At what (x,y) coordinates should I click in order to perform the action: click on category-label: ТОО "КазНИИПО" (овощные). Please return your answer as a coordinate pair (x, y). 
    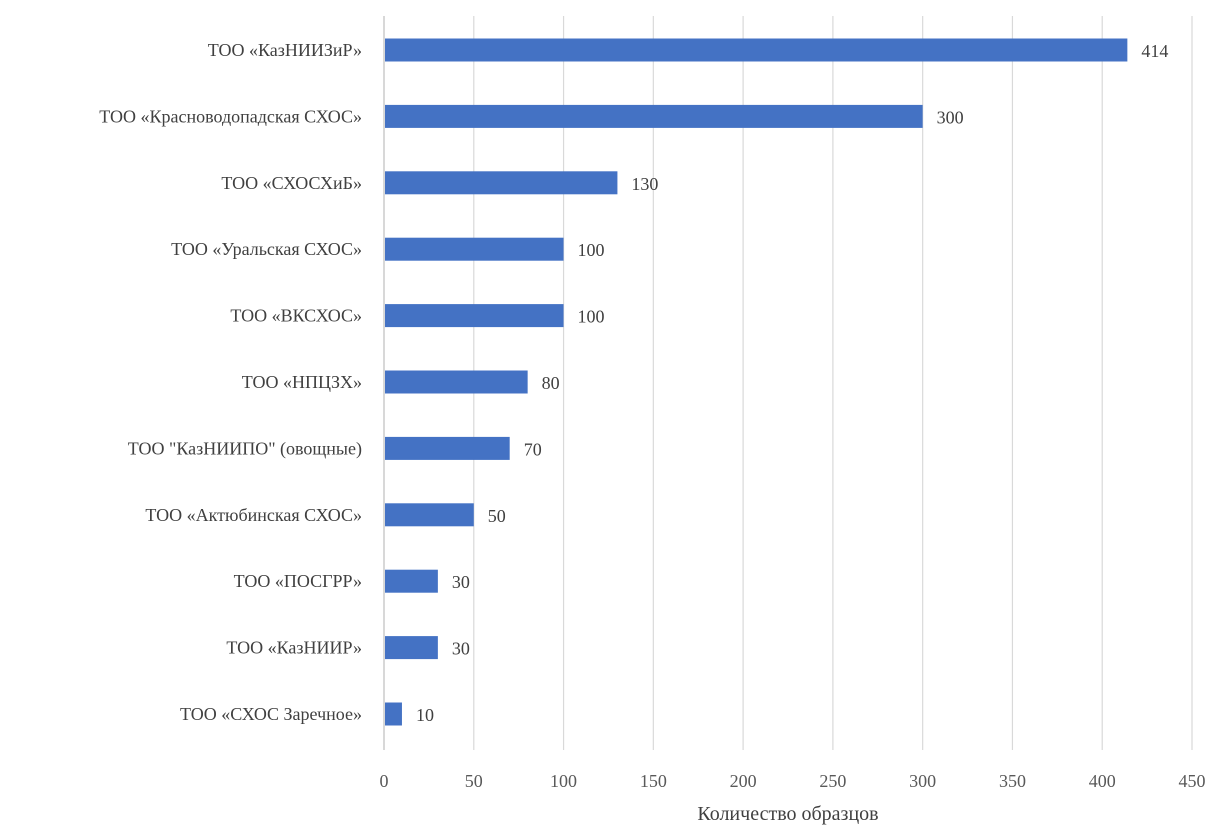
    Looking at the image, I should click on (245, 448).